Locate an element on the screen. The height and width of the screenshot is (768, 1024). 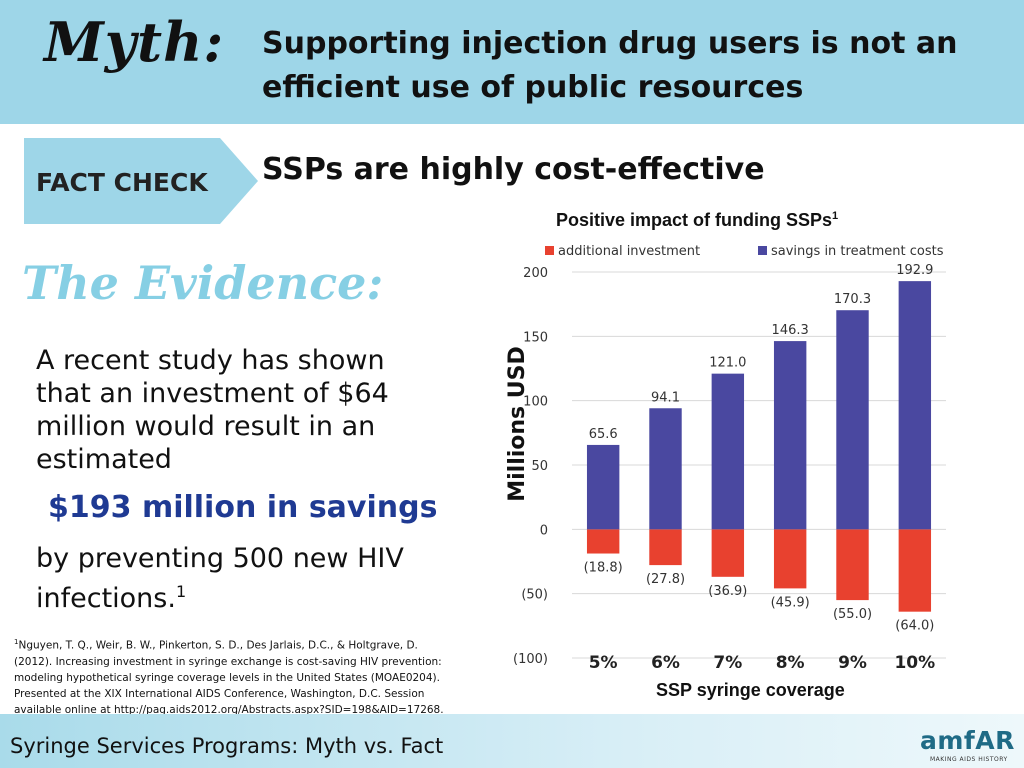
amfar-logo-tagline: MAKING AIDS HISTORY is located at coordinates (969, 759).